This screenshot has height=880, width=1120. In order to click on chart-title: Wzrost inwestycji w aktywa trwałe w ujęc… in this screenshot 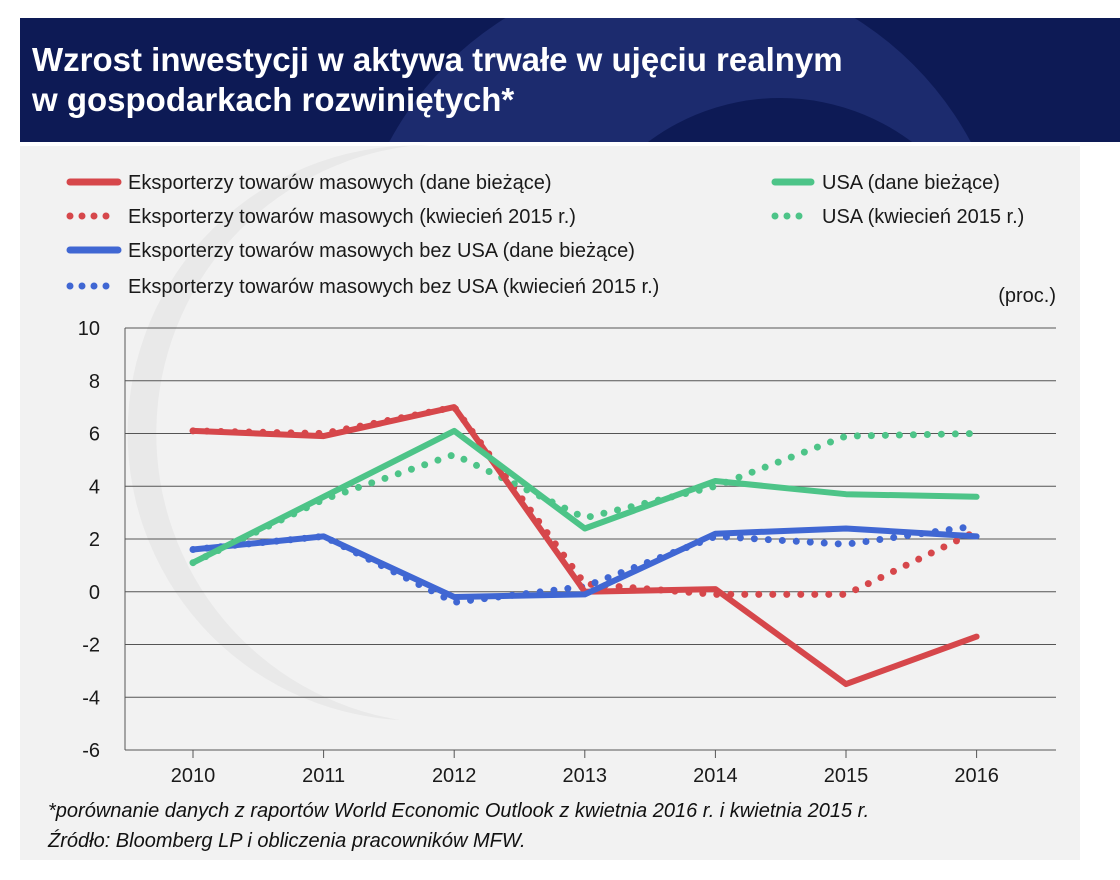, I will do `click(437, 80)`.